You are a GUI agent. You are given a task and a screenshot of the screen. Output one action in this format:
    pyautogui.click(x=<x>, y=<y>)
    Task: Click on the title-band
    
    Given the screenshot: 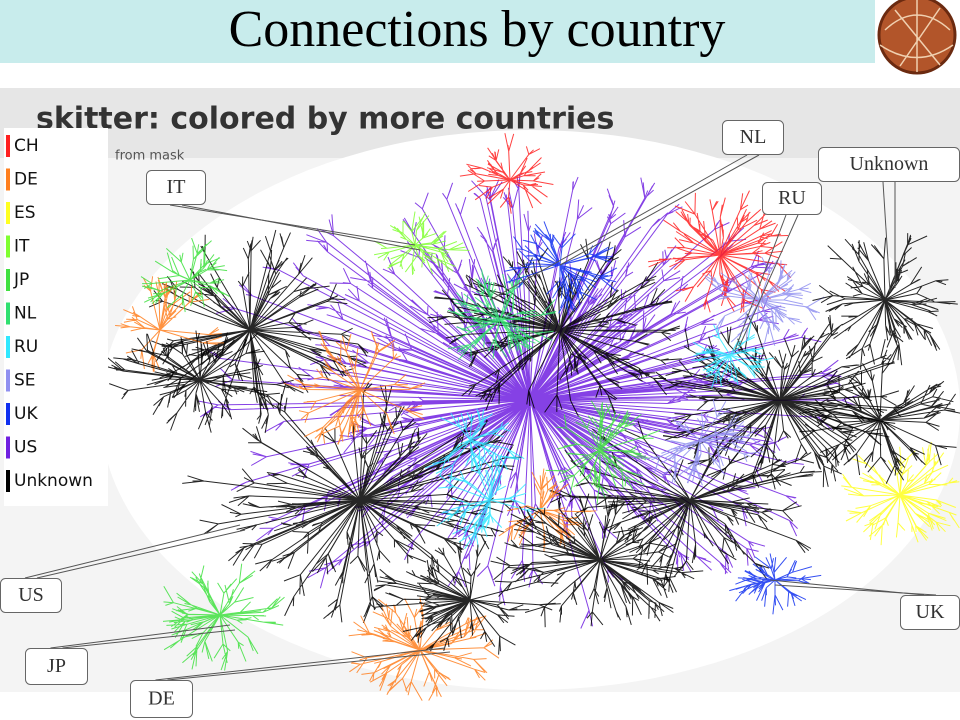 What is the action you would take?
    pyautogui.click(x=437, y=31)
    